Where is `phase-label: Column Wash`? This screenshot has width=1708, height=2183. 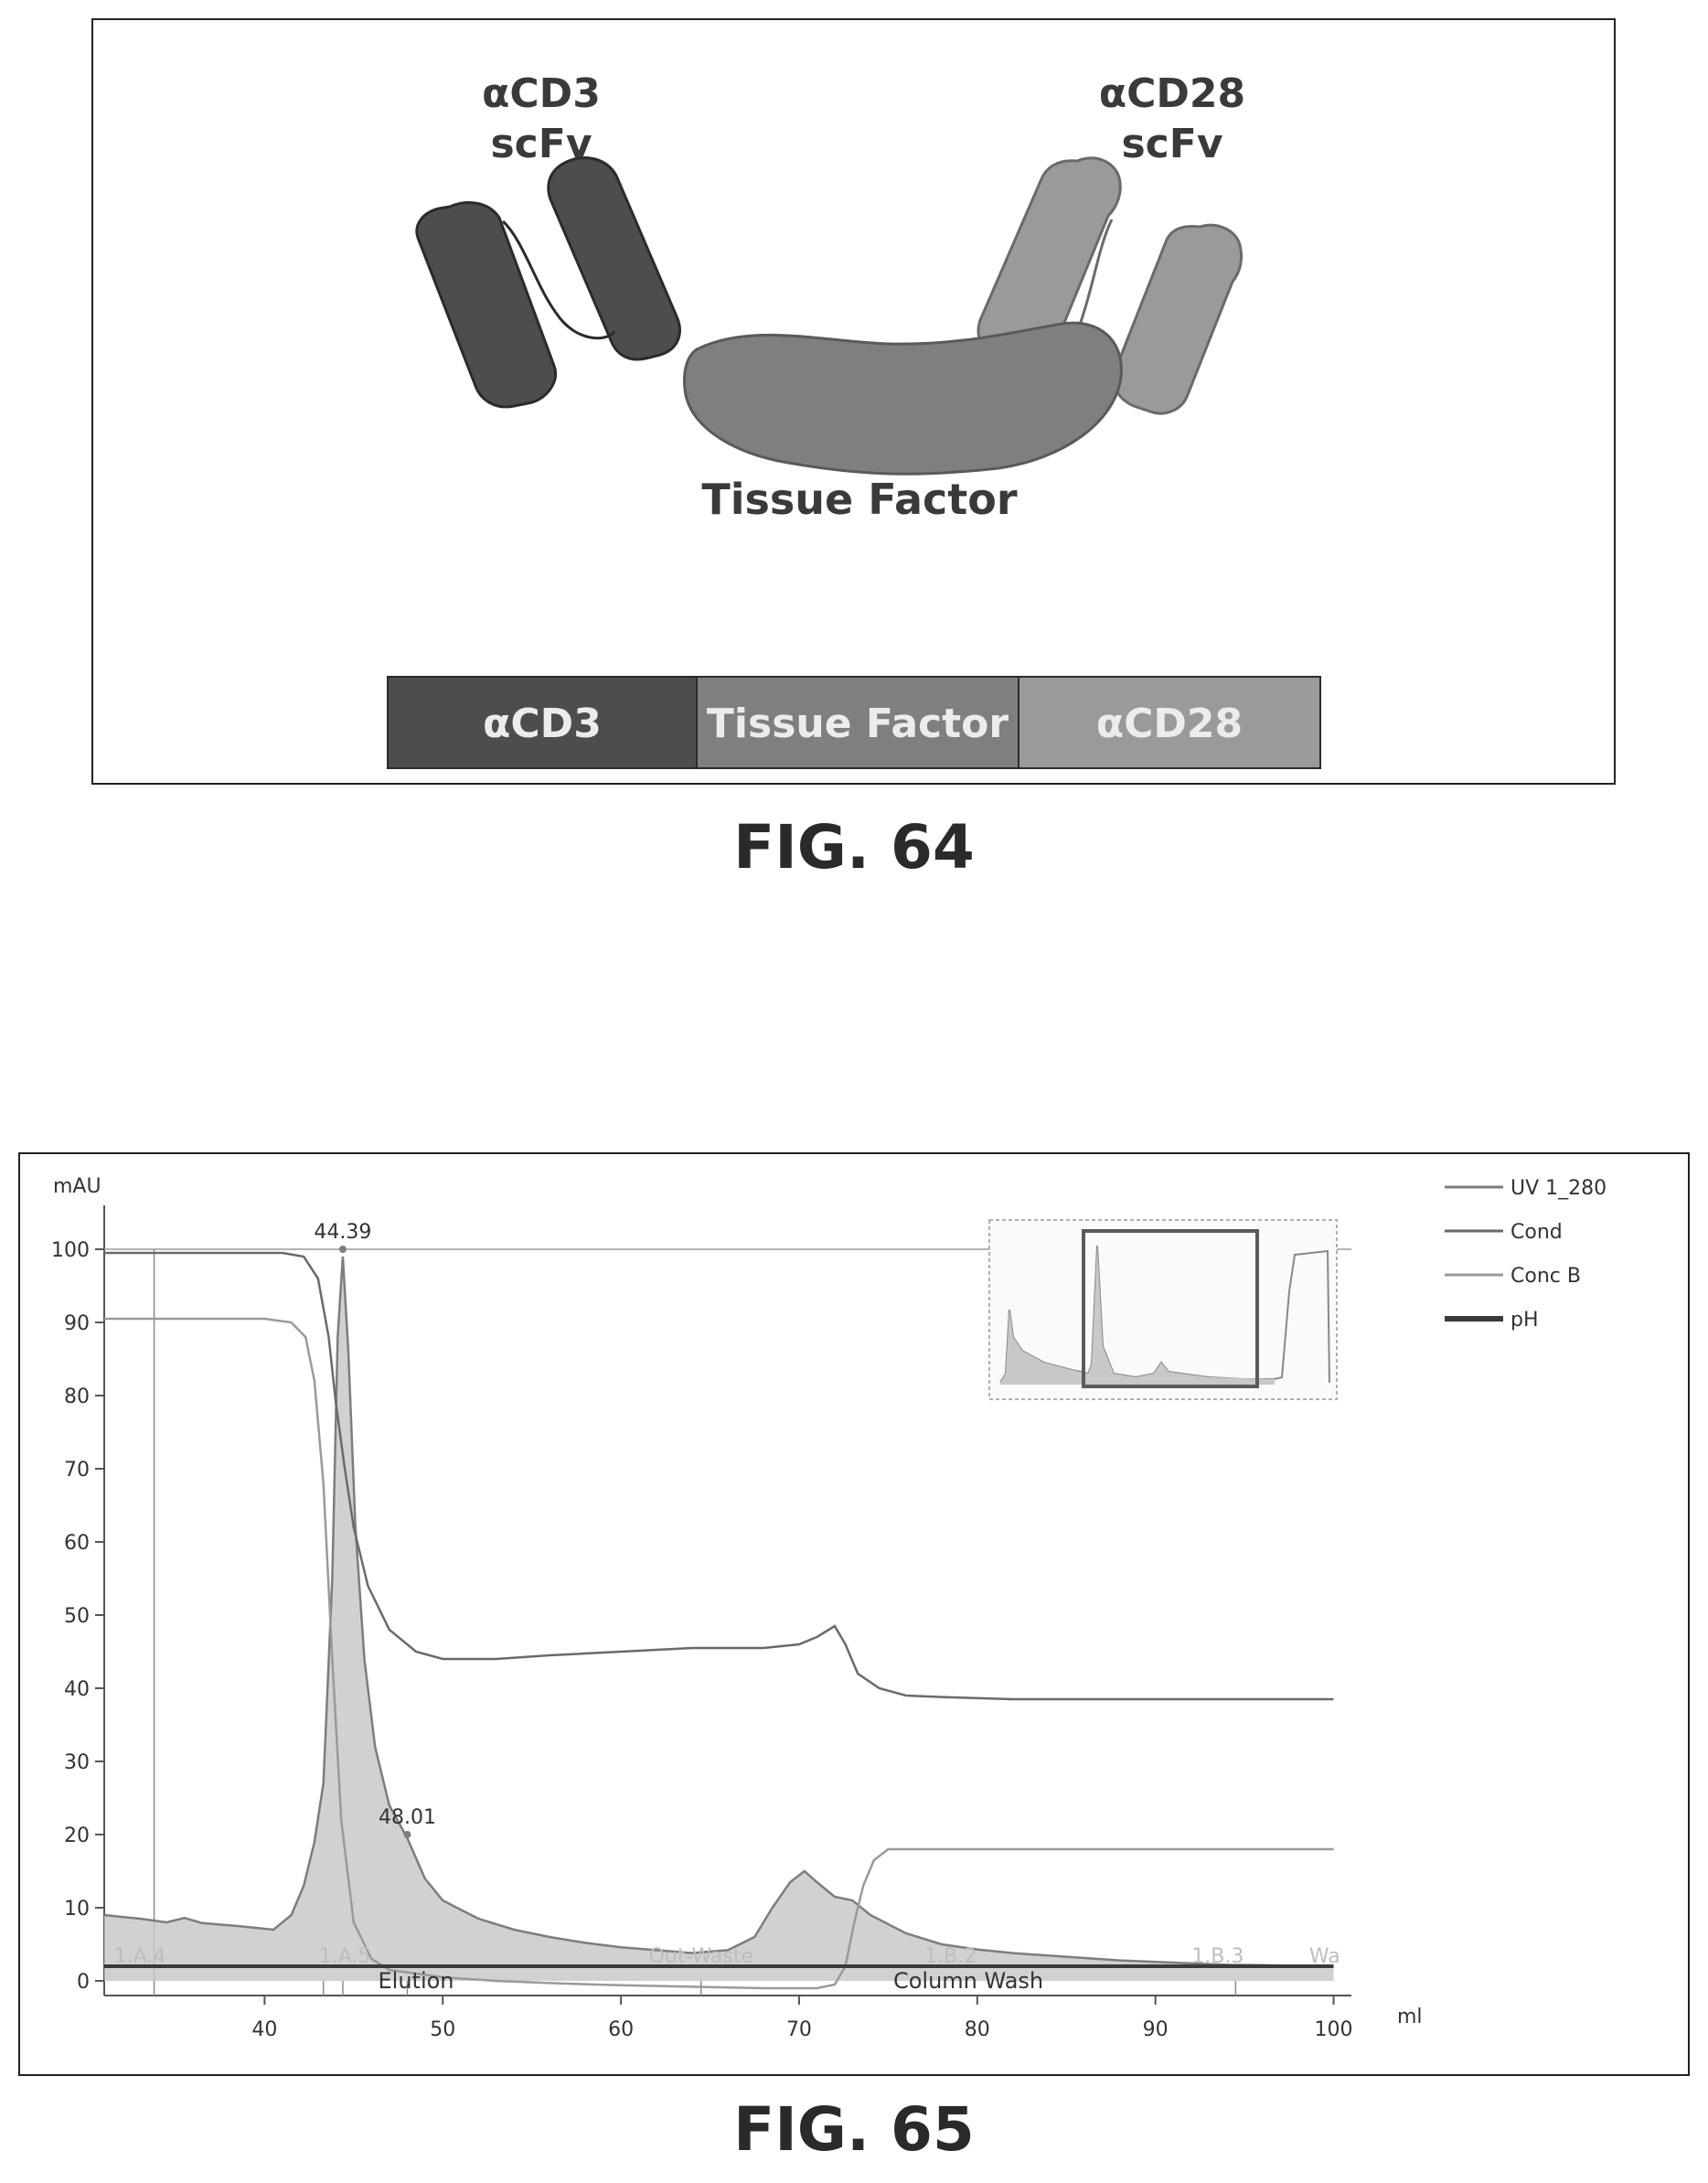
phase-label: Column Wash is located at coordinates (968, 1981).